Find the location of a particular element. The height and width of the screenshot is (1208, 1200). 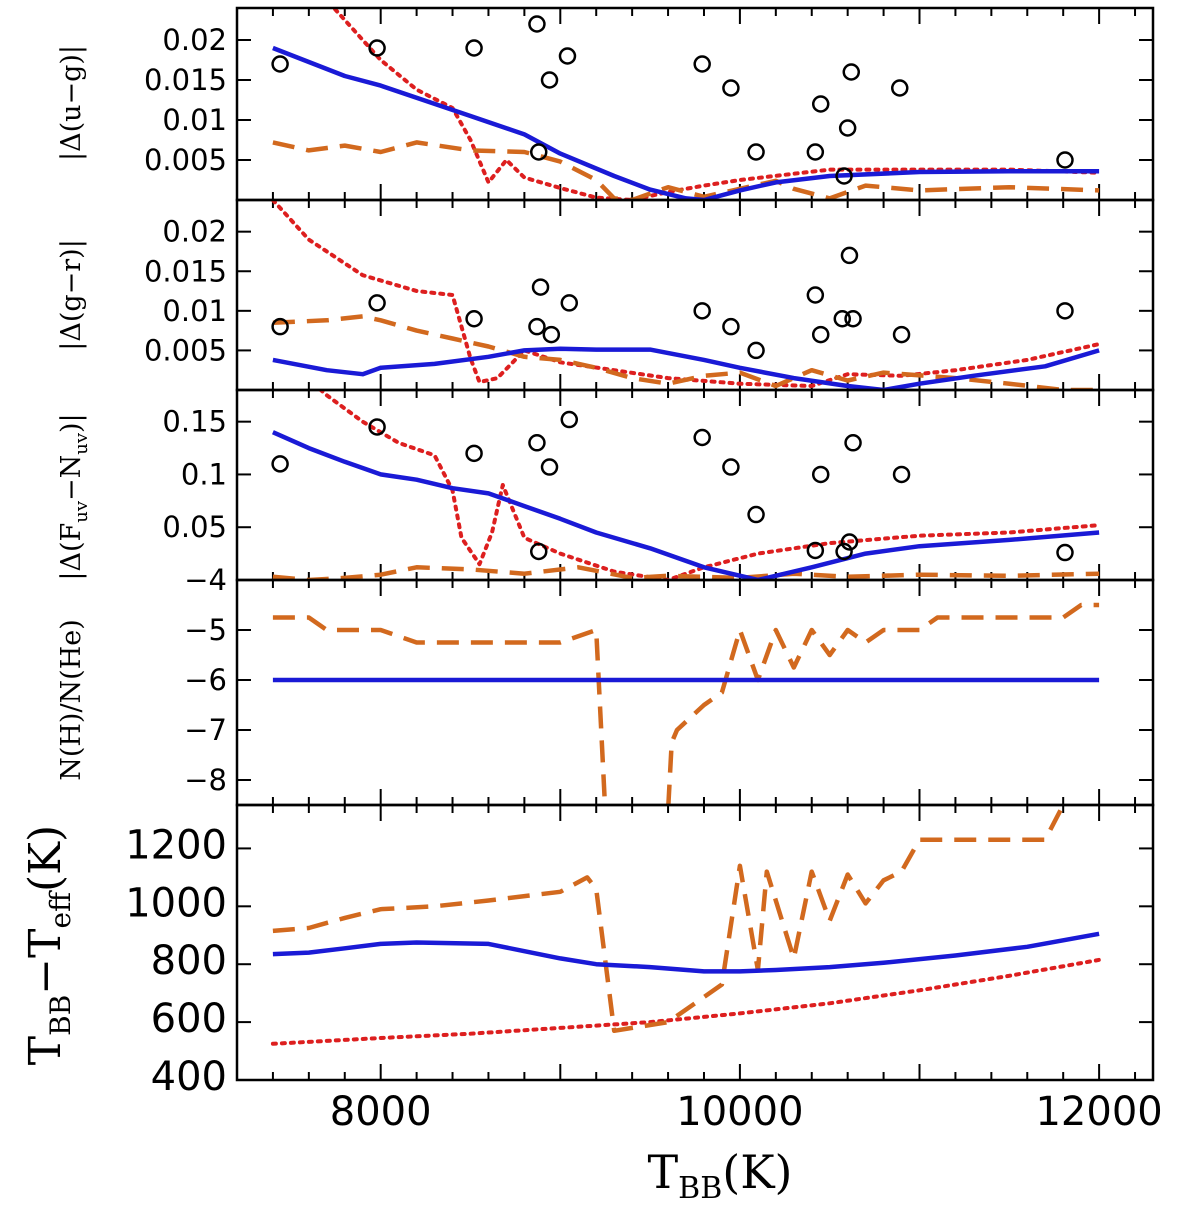

panel-hhe-frame is located at coordinates (695, 692).